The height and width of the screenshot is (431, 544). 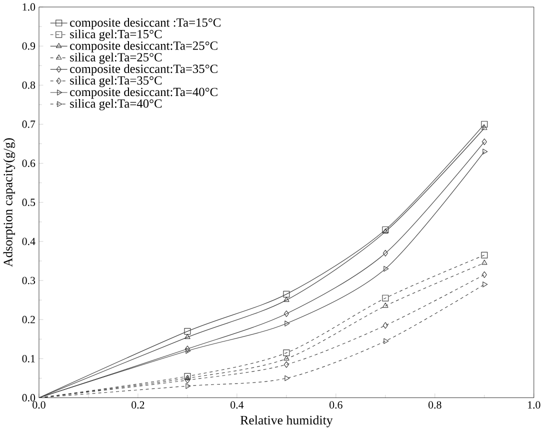 I want to click on legend-label: composite desiccant:Ta=40°C, so click(x=144, y=93).